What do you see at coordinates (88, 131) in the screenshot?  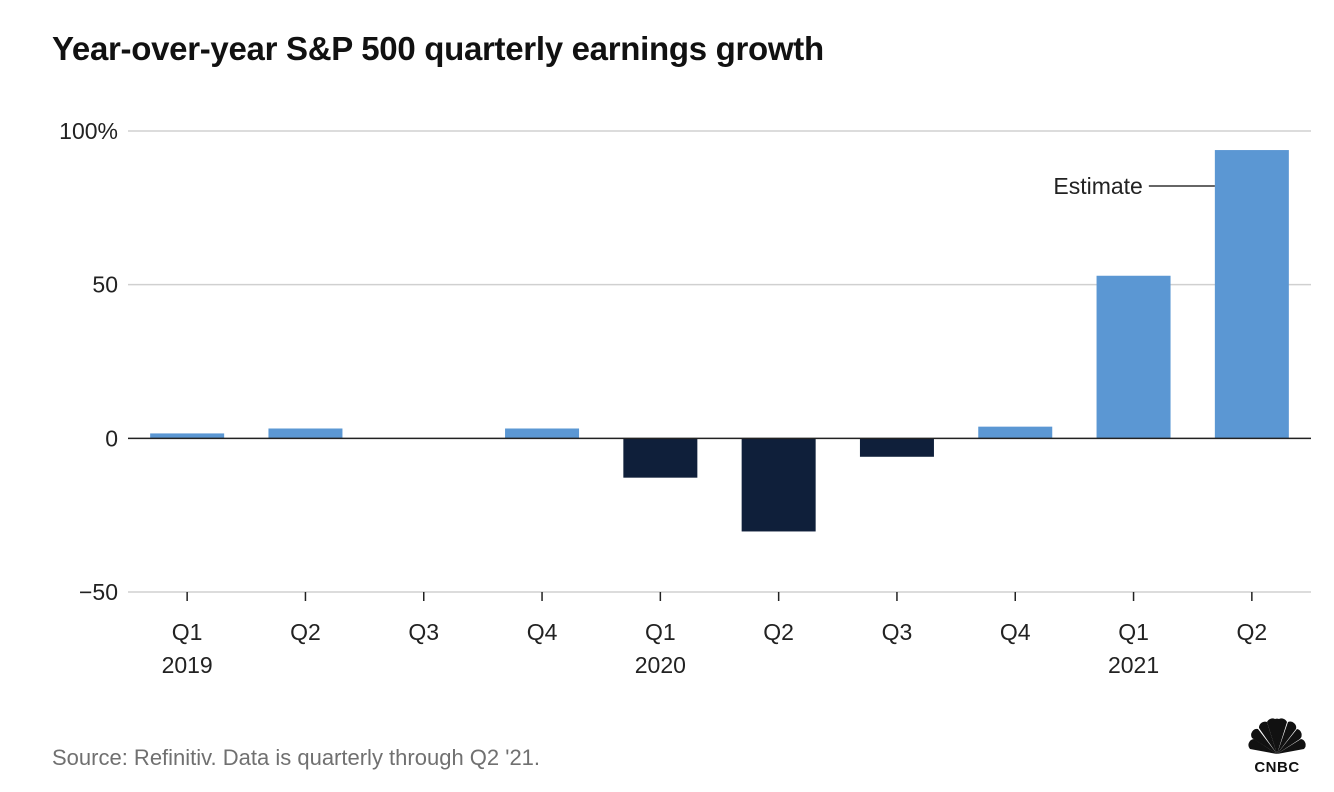 I see `y-tick-label: 100%` at bounding box center [88, 131].